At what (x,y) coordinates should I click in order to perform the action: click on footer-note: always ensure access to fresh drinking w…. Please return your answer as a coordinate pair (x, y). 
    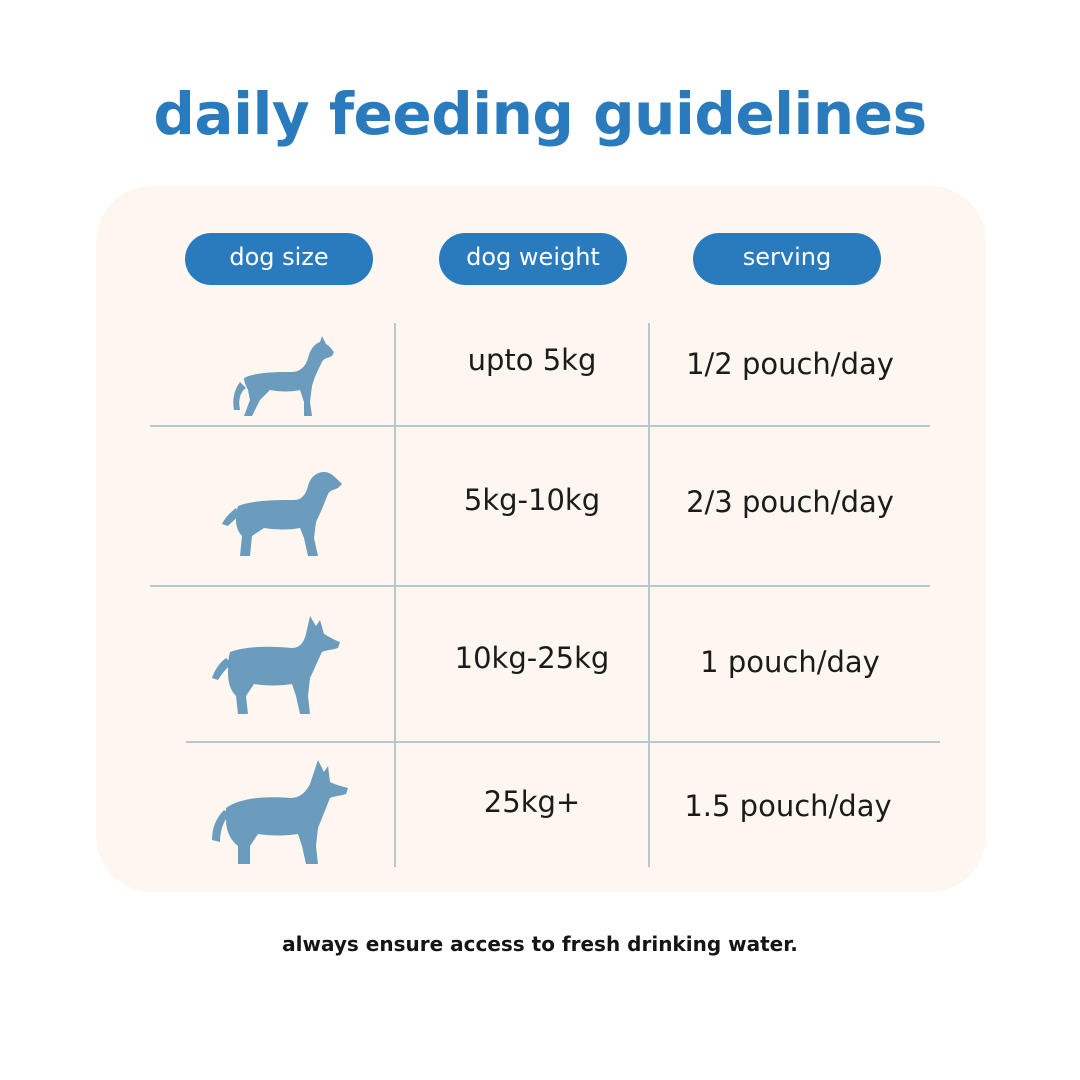
    Looking at the image, I should click on (540, 944).